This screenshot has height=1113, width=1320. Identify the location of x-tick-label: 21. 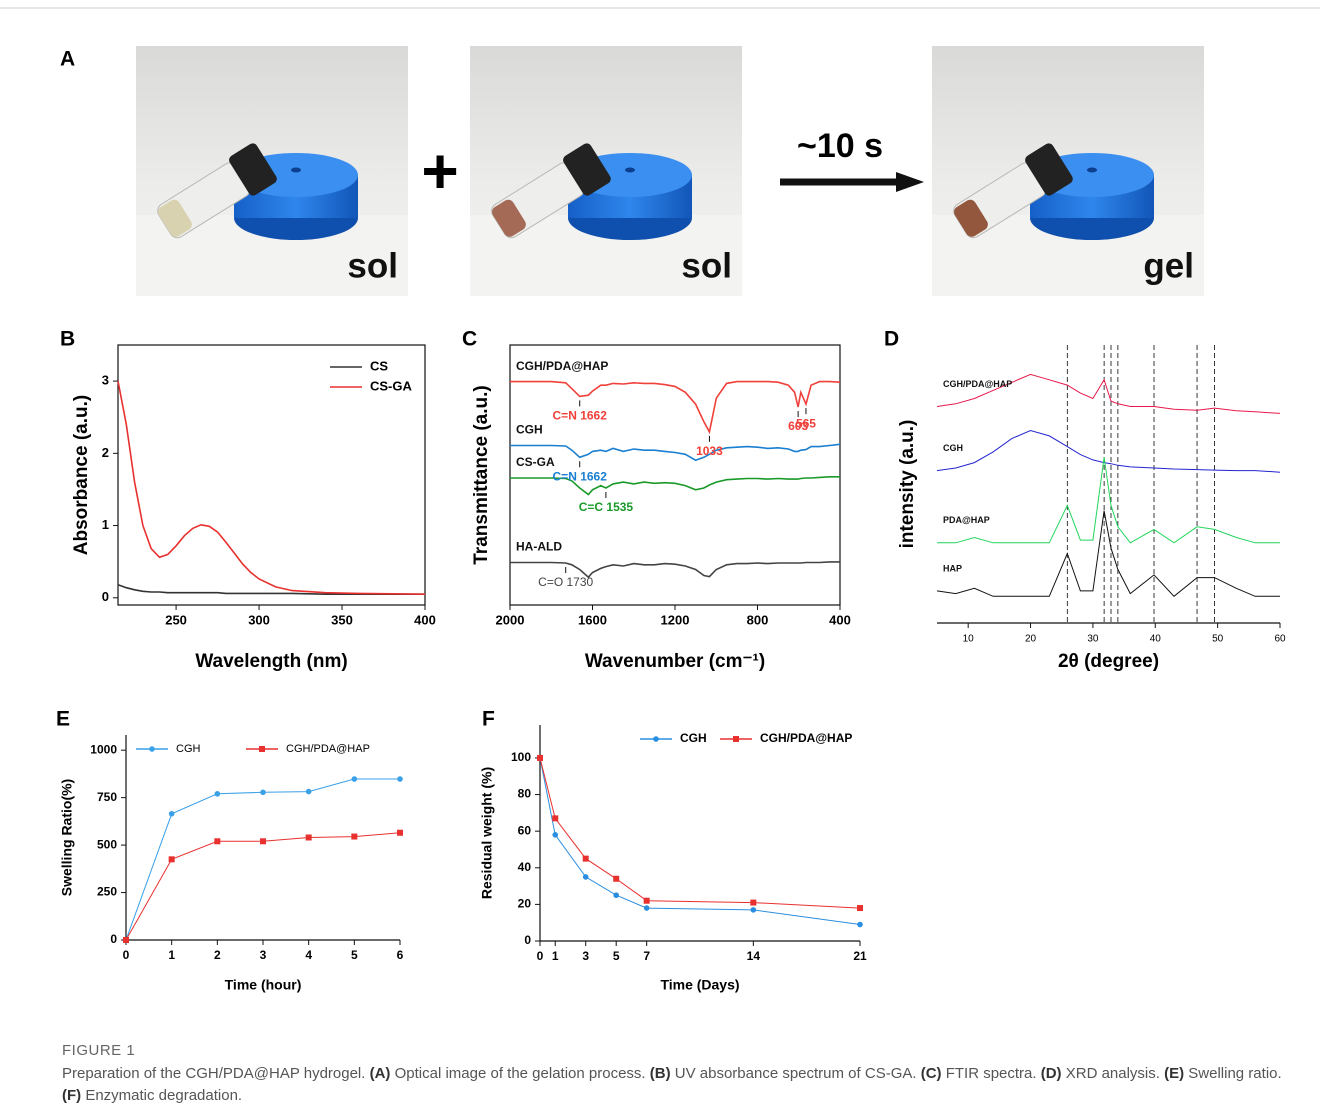
(860, 956).